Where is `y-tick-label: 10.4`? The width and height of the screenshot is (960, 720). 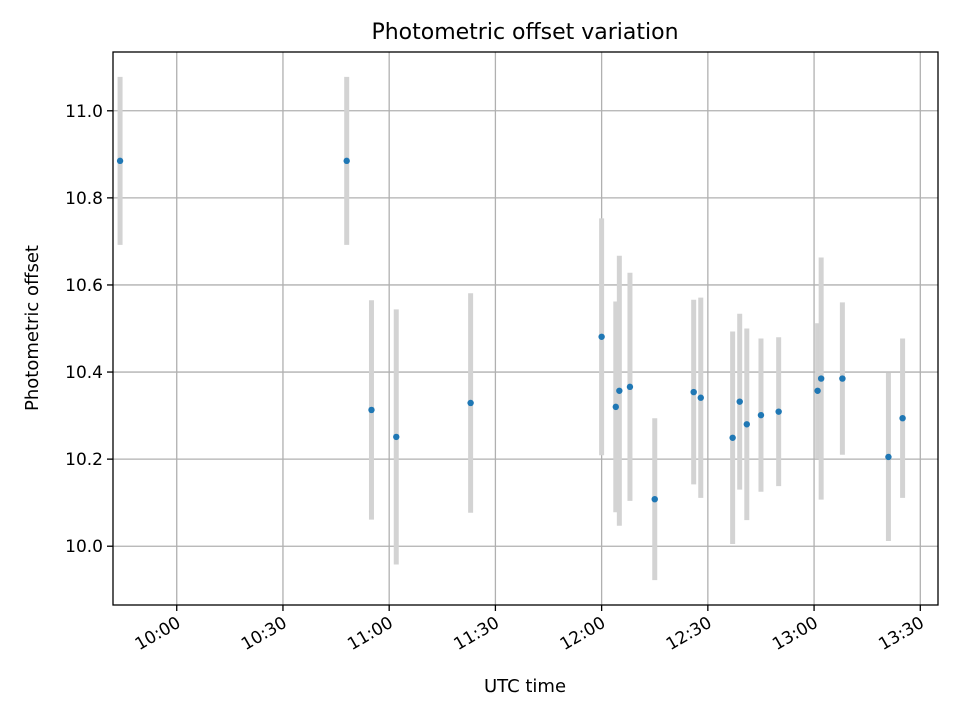 y-tick-label: 10.4 is located at coordinates (84, 373).